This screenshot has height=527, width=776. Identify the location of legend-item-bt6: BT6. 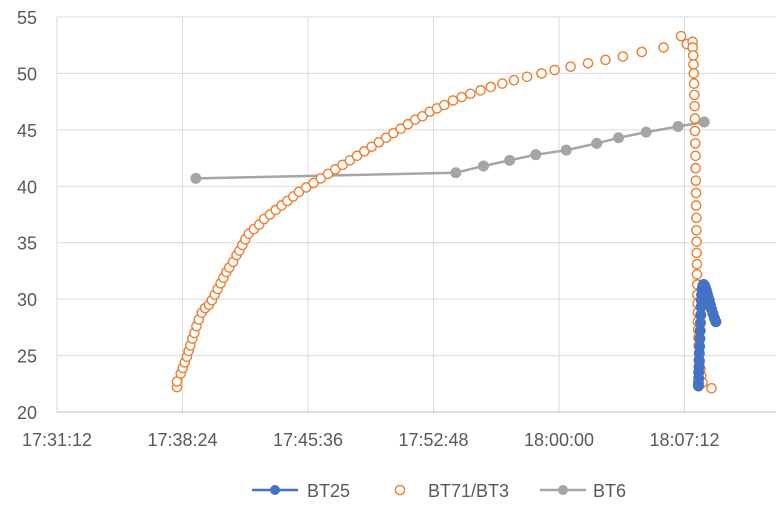
(583, 491).